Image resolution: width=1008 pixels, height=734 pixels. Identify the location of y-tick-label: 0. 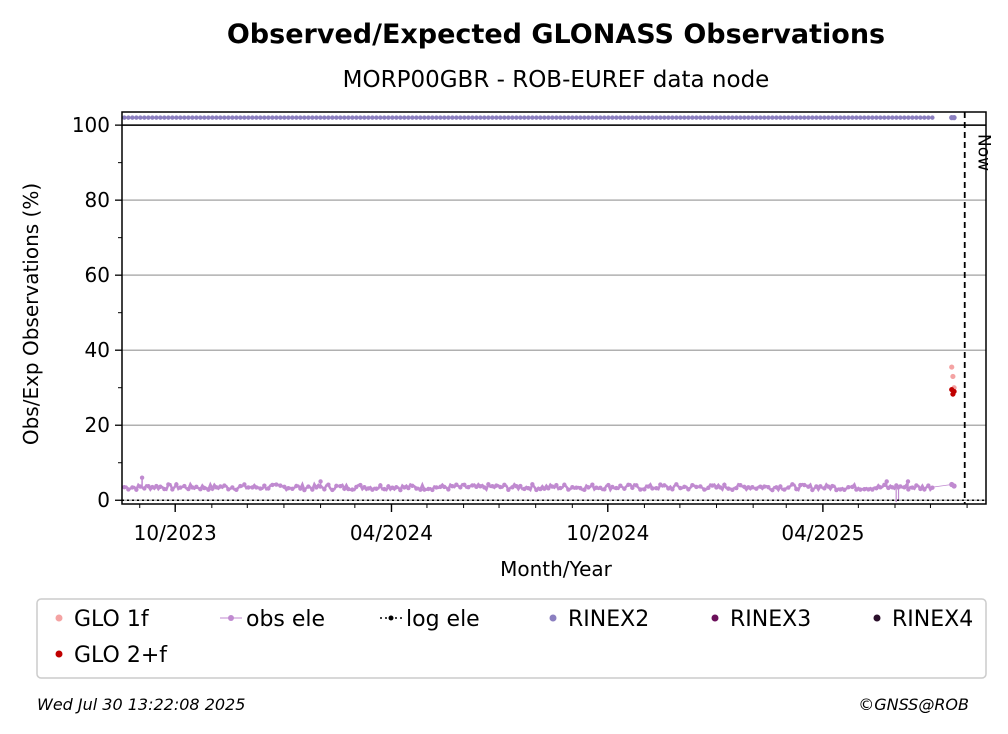
(103, 500).